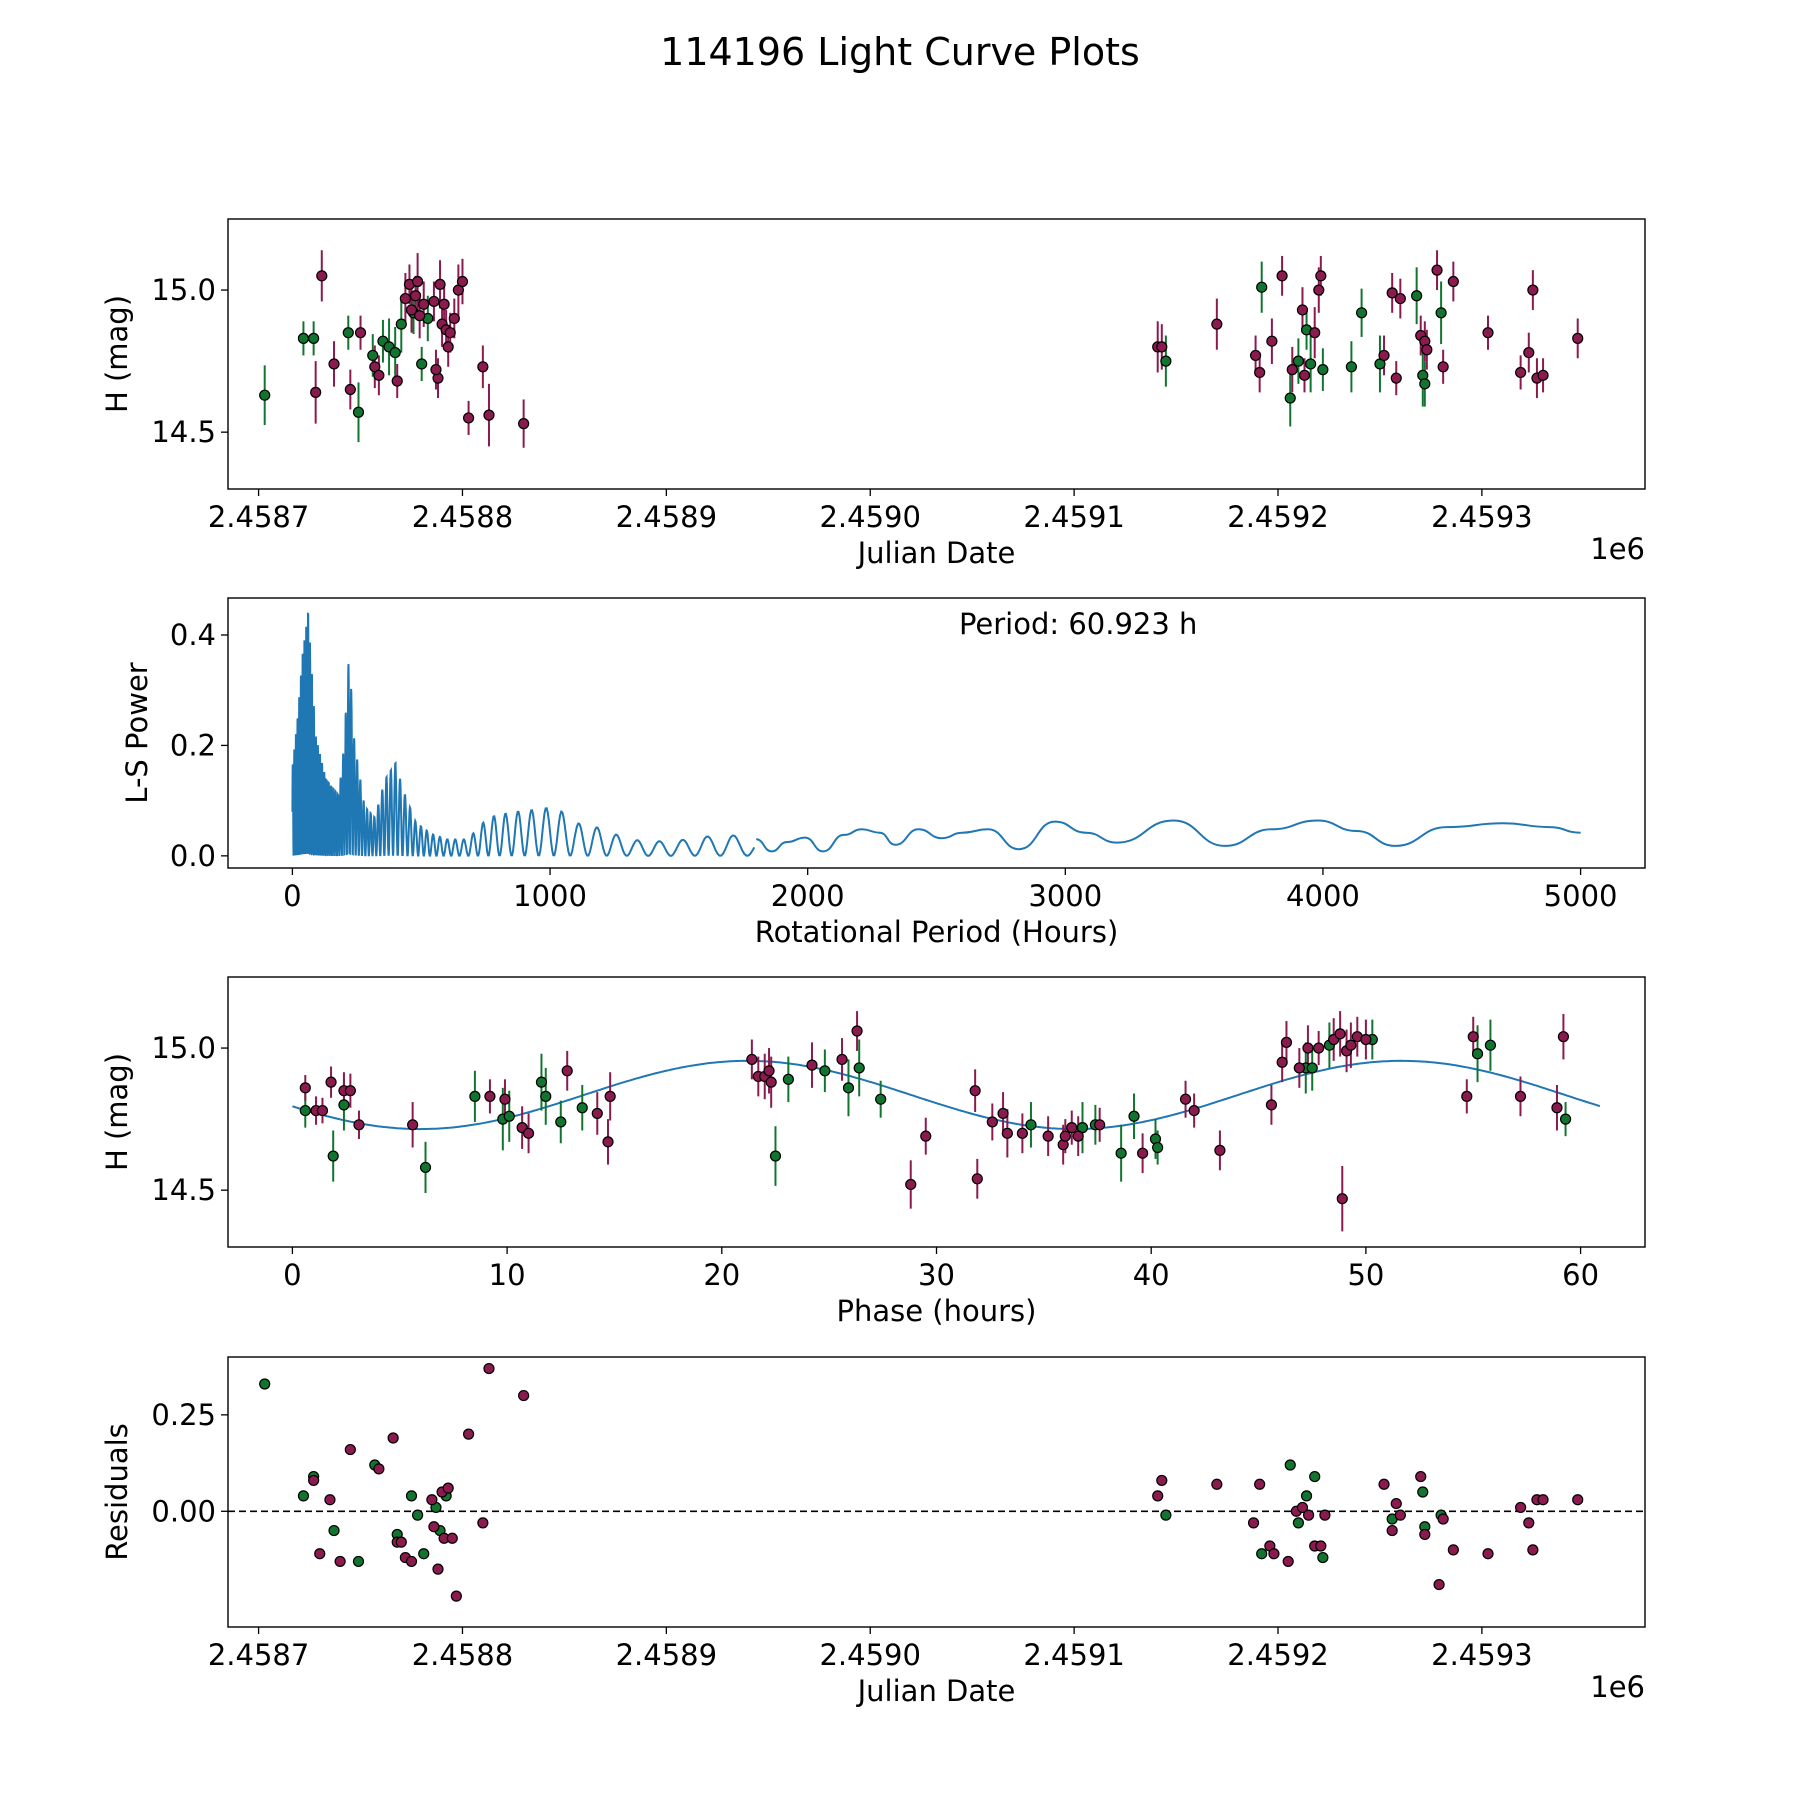  I want to click on figure-title: 114196 Light Curve Plots, so click(900, 52).